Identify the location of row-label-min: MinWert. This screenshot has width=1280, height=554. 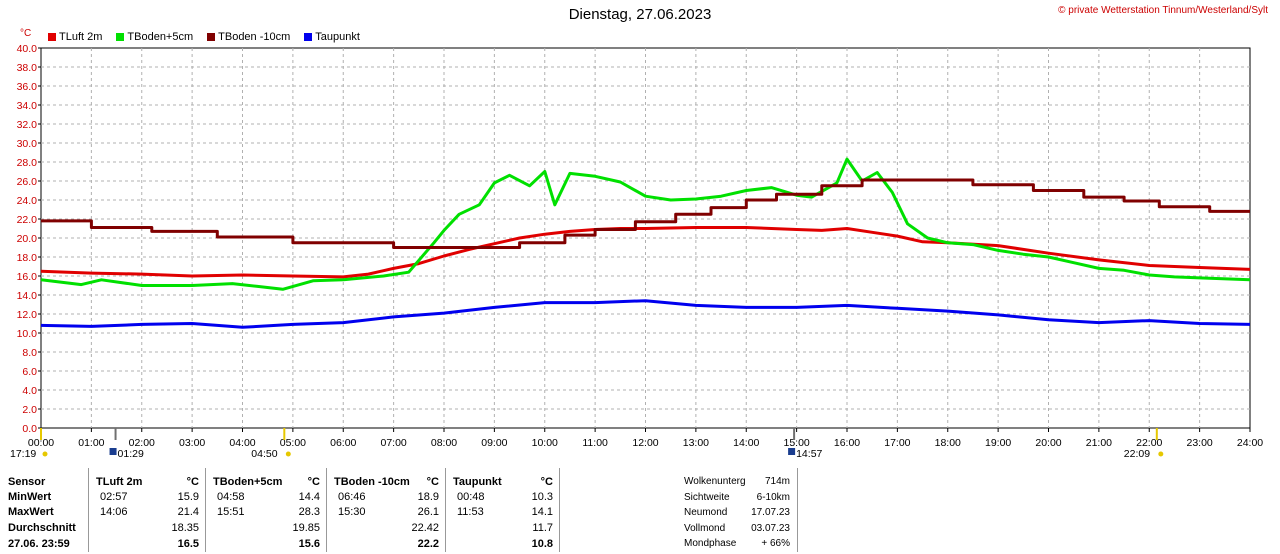
(30, 497).